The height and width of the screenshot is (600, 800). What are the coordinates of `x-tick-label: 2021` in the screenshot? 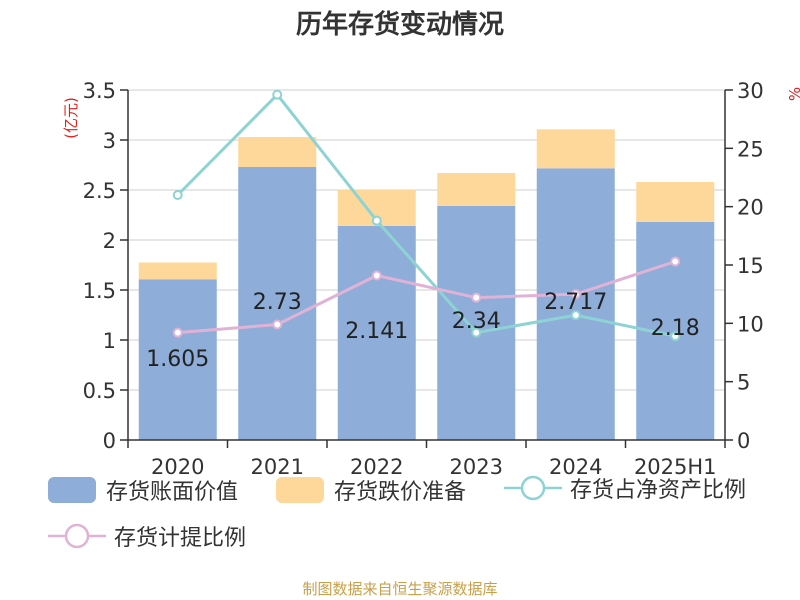 It's located at (277, 467).